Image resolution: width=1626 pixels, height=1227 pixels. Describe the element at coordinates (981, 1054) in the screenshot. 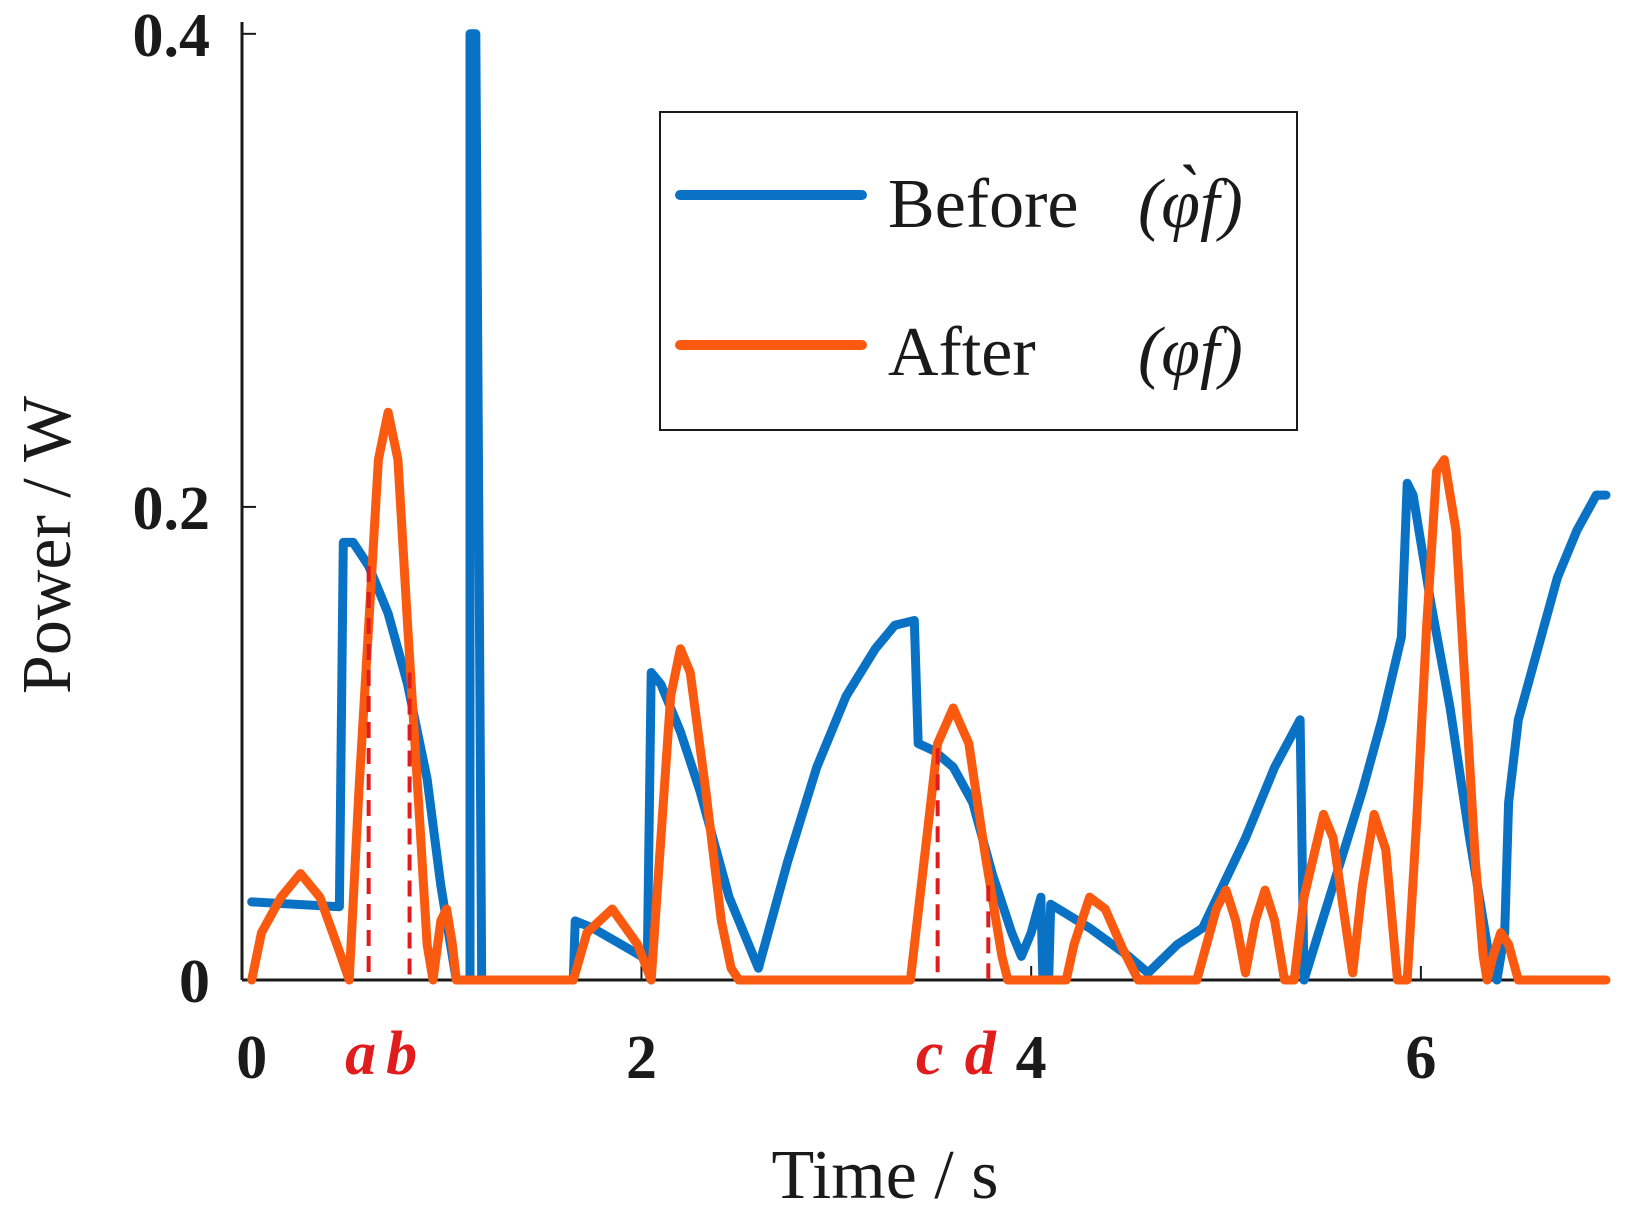

I see `marker-label-d: d` at that location.